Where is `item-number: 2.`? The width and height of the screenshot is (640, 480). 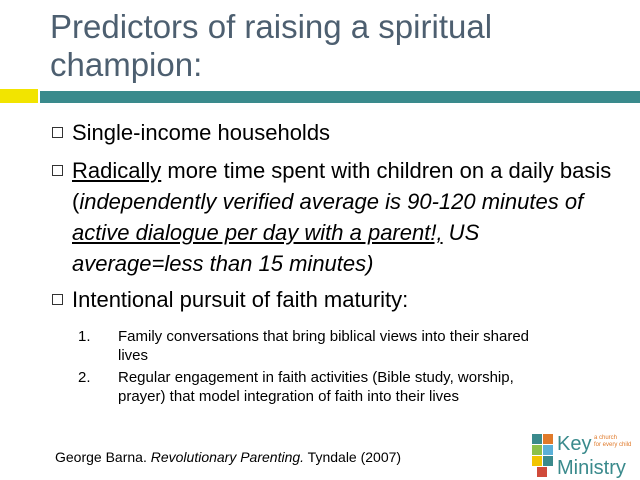 item-number: 2. is located at coordinates (84, 377).